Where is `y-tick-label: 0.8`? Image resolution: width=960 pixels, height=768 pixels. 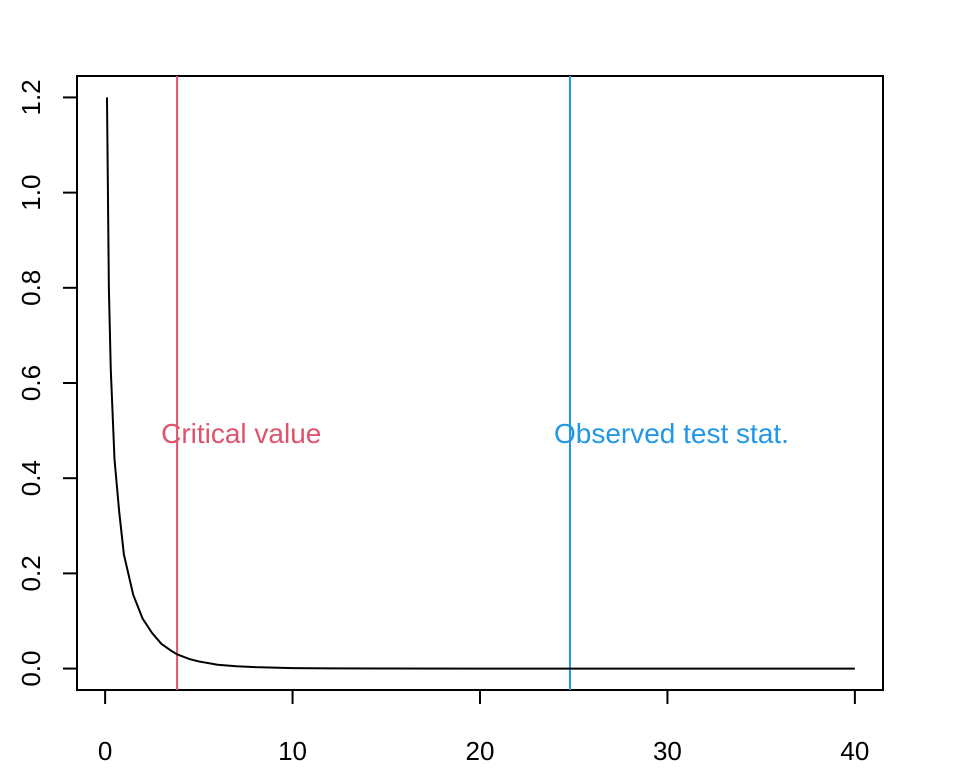 y-tick-label: 0.8 is located at coordinates (31, 288).